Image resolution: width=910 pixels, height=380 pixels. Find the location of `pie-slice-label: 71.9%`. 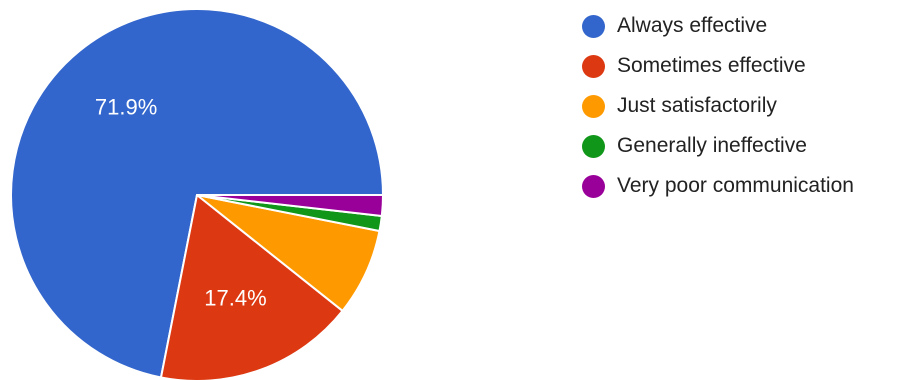

pie-slice-label: 71.9% is located at coordinates (126, 107).